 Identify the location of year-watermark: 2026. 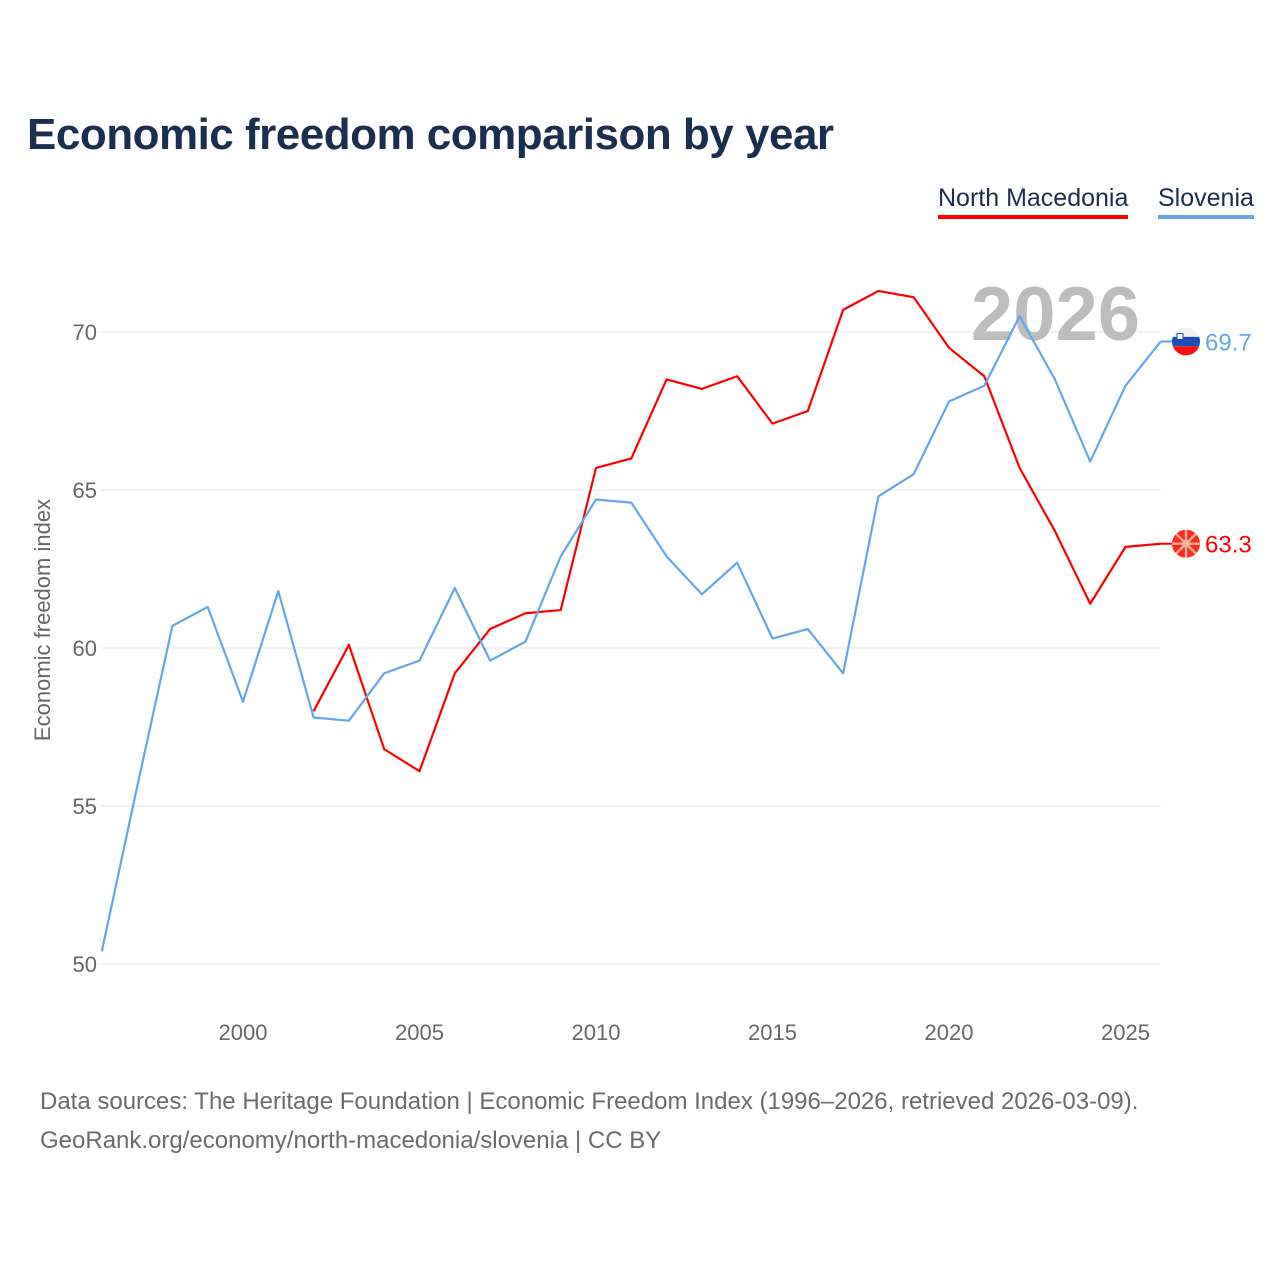
(1055, 314).